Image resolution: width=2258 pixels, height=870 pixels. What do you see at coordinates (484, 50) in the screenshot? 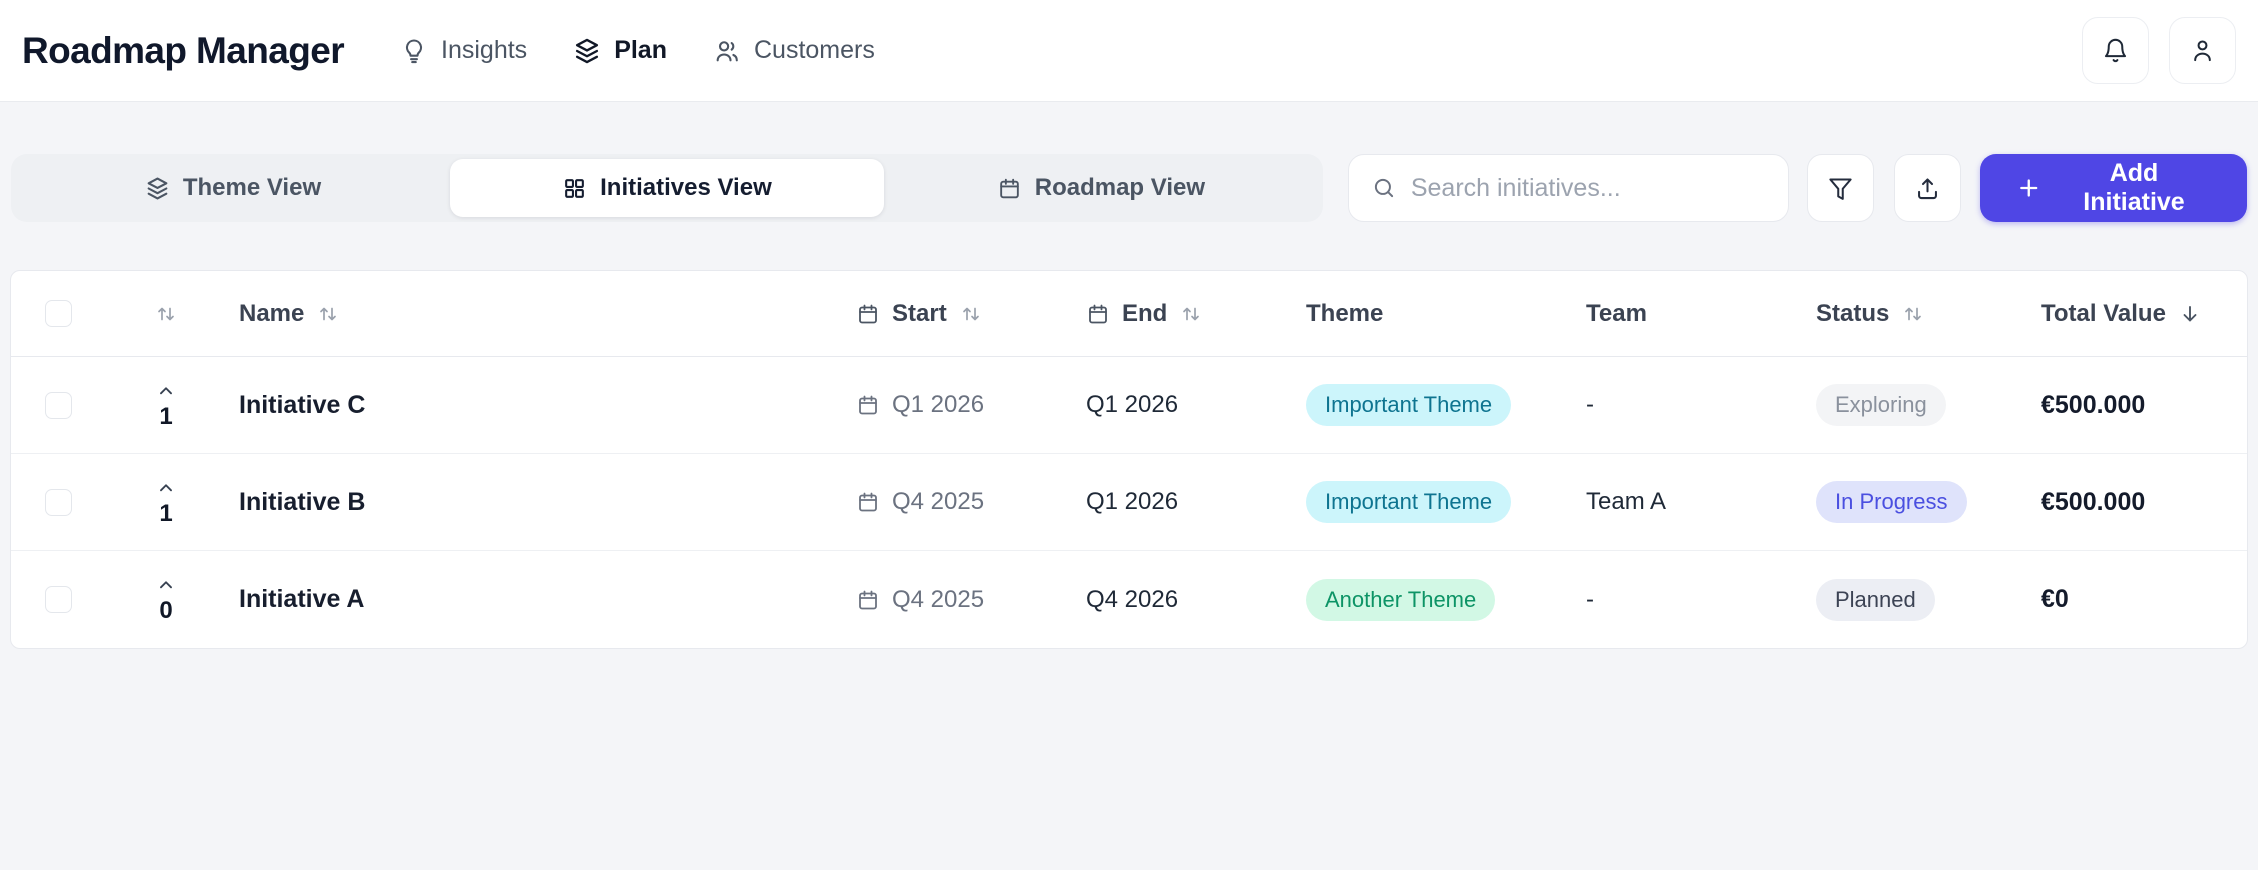
I see `nav-item-label: Insights` at bounding box center [484, 50].